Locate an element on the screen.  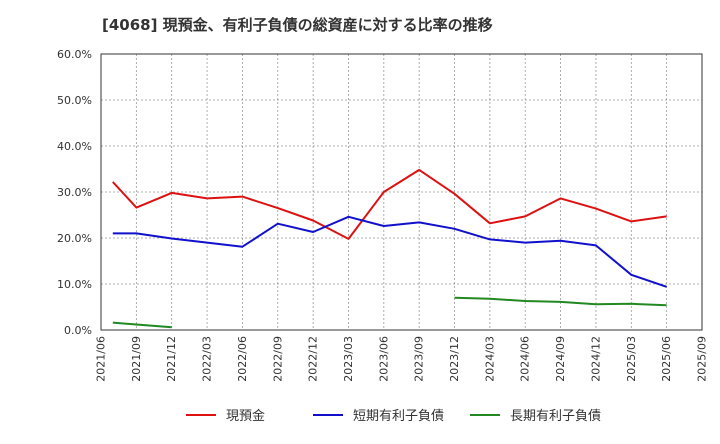
x-tick-label: 2024/06 is located at coordinates (525, 359).